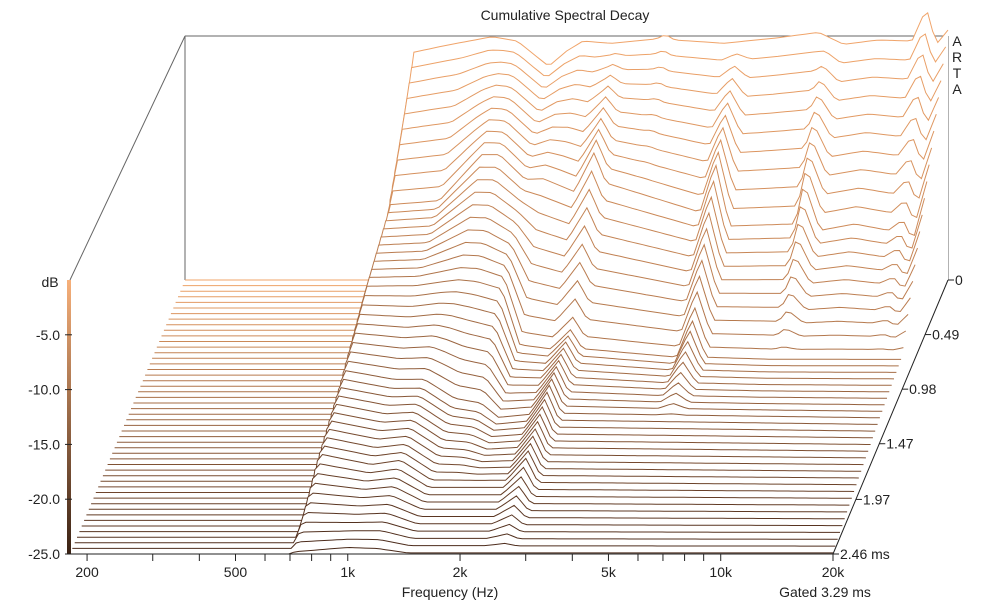 This screenshot has width=1000, height=610. Describe the element at coordinates (49, 282) in the screenshot. I see `db-axis-label: dB` at that location.